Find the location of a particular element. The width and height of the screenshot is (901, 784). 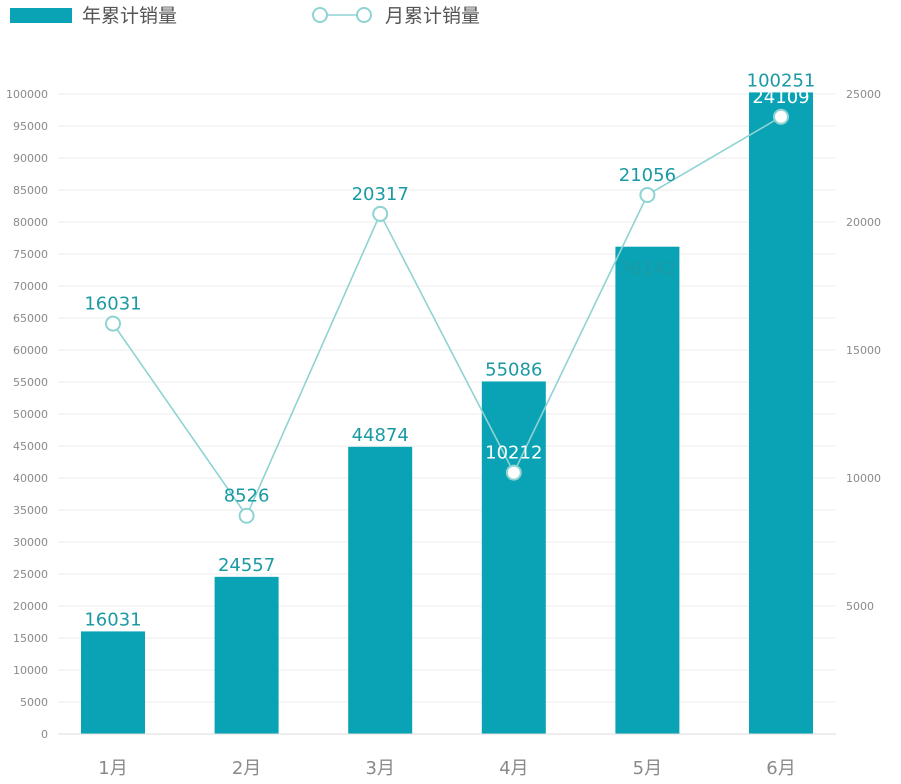

bar-data-label: 44874 is located at coordinates (380, 435).